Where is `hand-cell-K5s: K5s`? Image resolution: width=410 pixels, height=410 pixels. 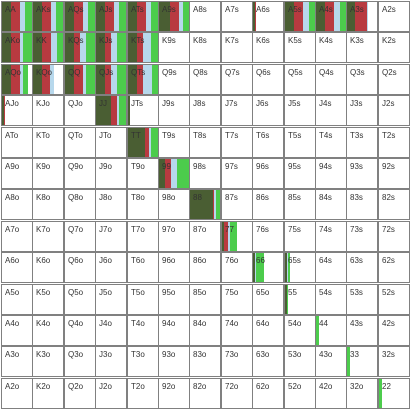
hand-cell-K5s: K5s is located at coordinates (300, 47).